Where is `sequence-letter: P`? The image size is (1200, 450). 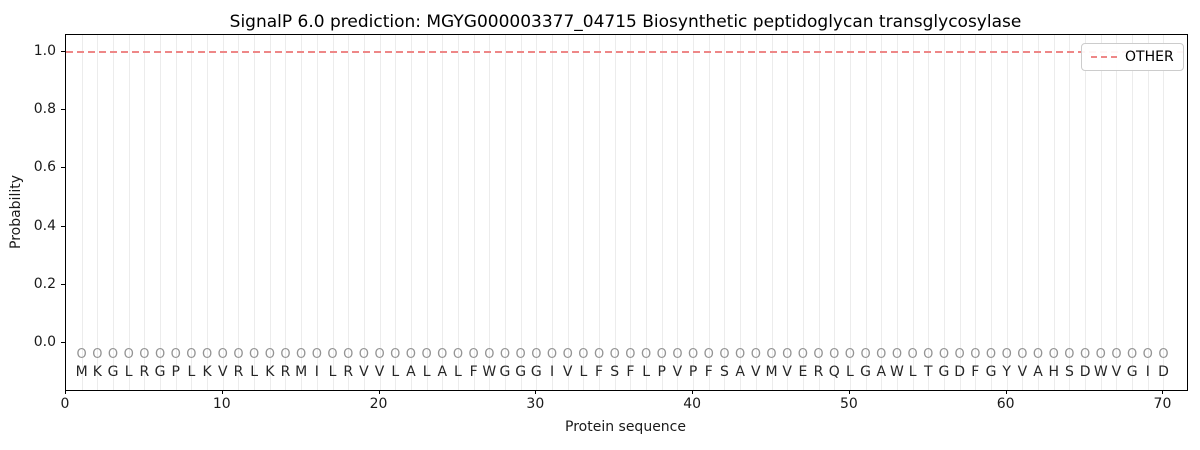 sequence-letter: P is located at coordinates (693, 372).